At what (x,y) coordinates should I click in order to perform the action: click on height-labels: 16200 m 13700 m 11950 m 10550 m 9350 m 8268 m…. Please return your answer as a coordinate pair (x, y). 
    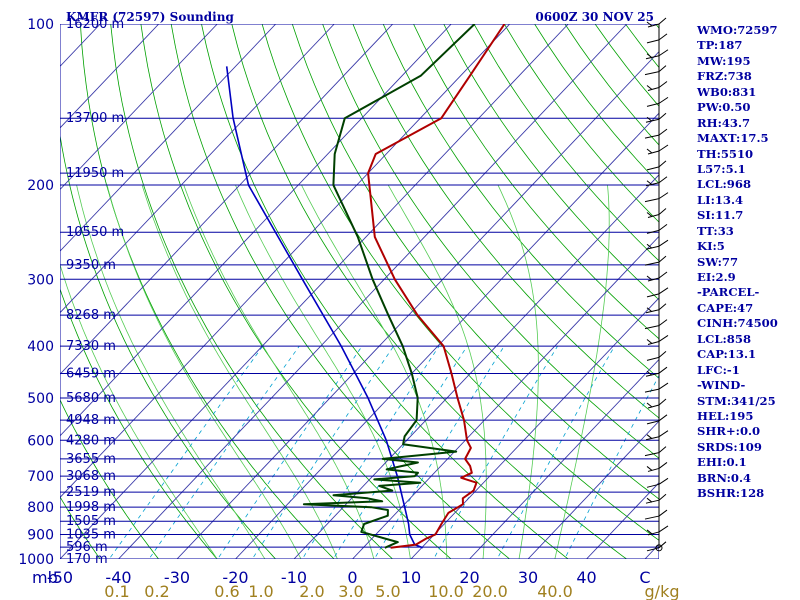
    Looking at the image, I should click on (95, 292).